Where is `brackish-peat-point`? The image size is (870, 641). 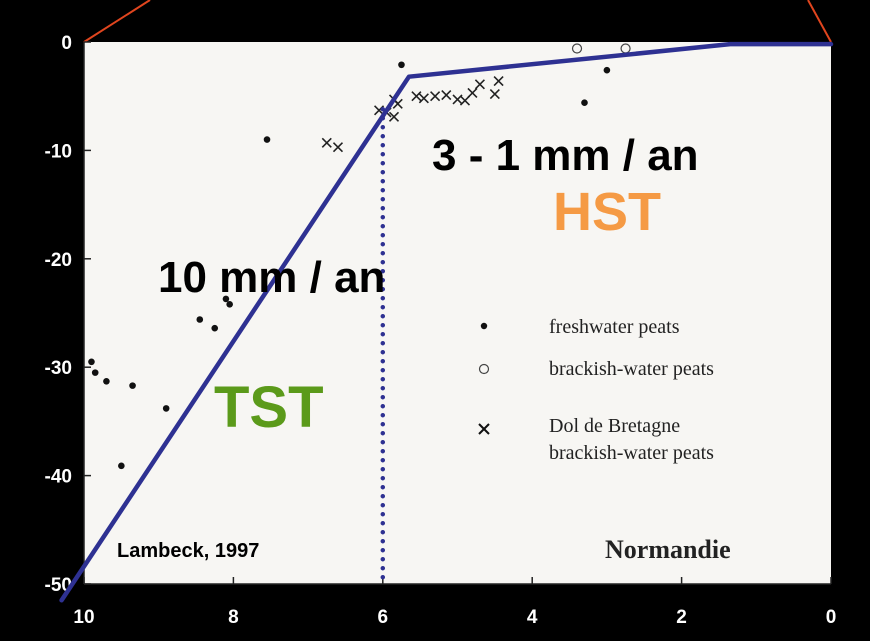
brackish-peat-point is located at coordinates (577, 48).